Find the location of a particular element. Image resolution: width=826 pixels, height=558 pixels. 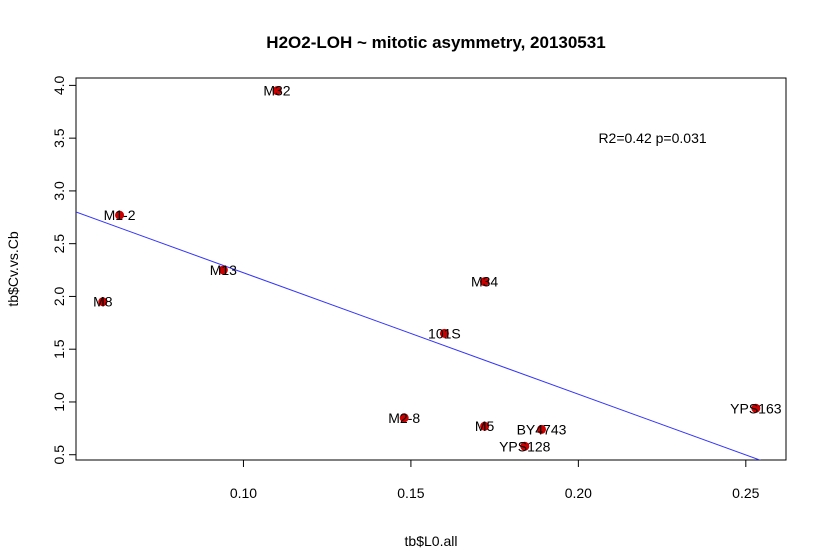

y-tick-label: 2.5 is located at coordinates (59, 244).